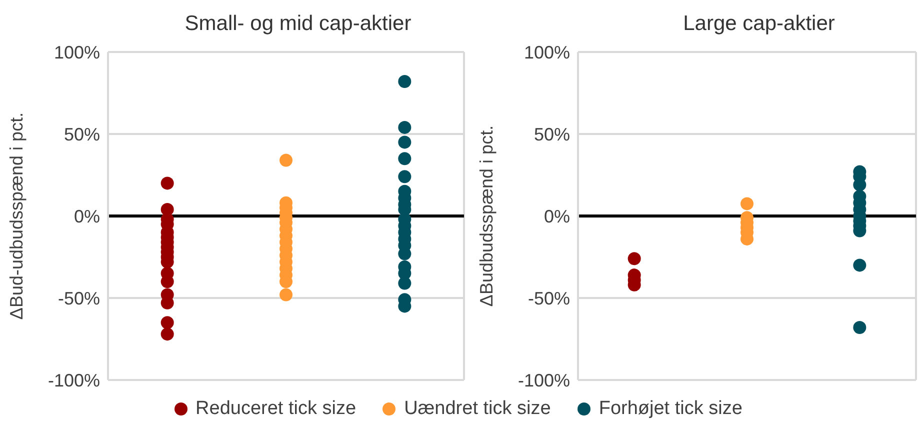  I want to click on legend-label: Reduceret tick size, so click(276, 409).